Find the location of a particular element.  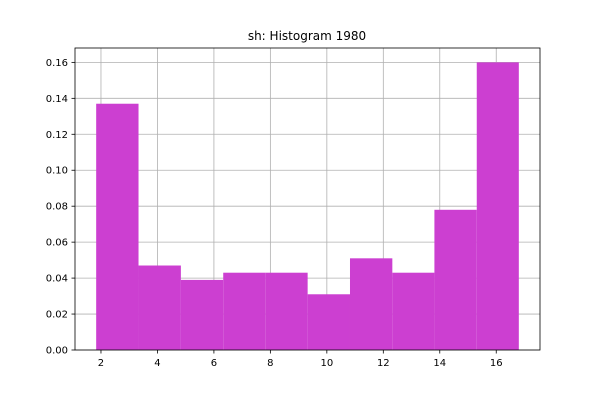

y-tick-label: 0.10 is located at coordinates (57, 171).